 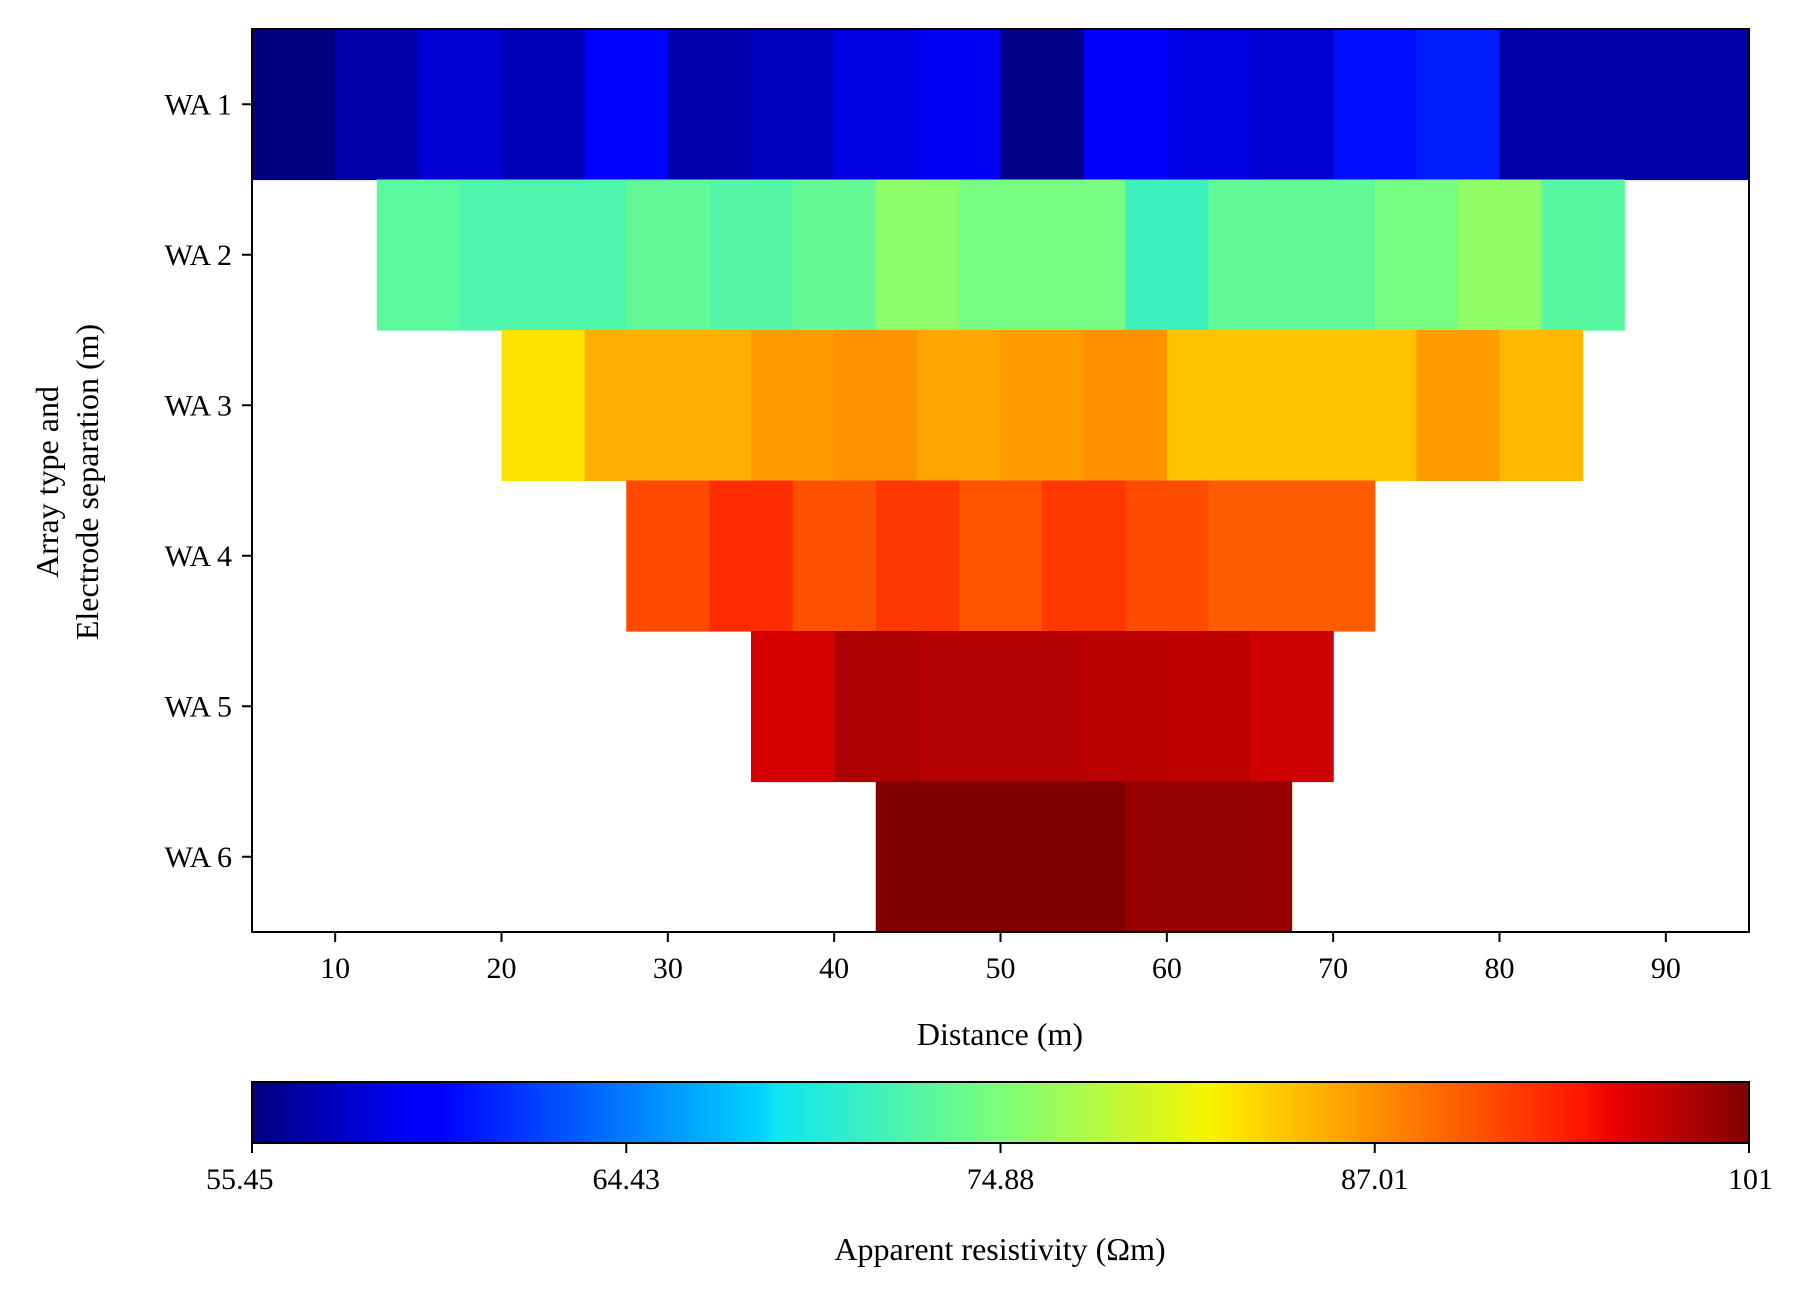 I want to click on x-tick-label: 70, so click(x=1333, y=968).